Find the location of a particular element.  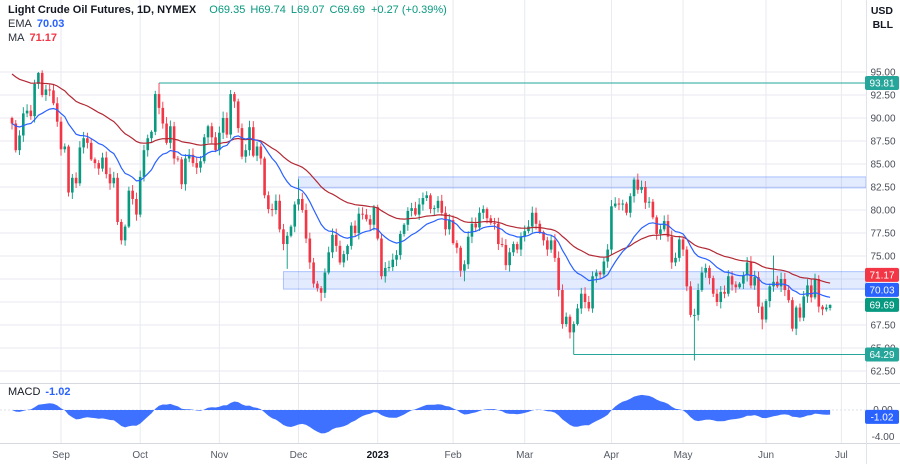

price-tick-label: 95.00 is located at coordinates (882, 73).